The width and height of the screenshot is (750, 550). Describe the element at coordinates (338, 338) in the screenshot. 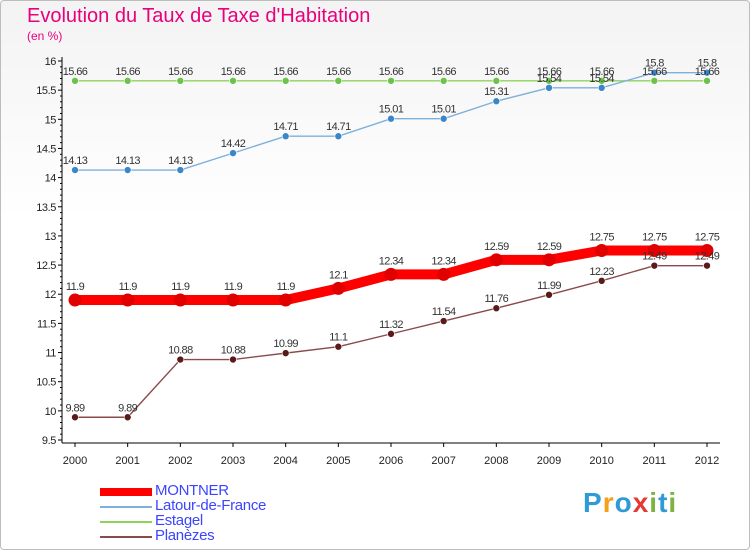

I see `data-label-planezes: 11.1` at that location.